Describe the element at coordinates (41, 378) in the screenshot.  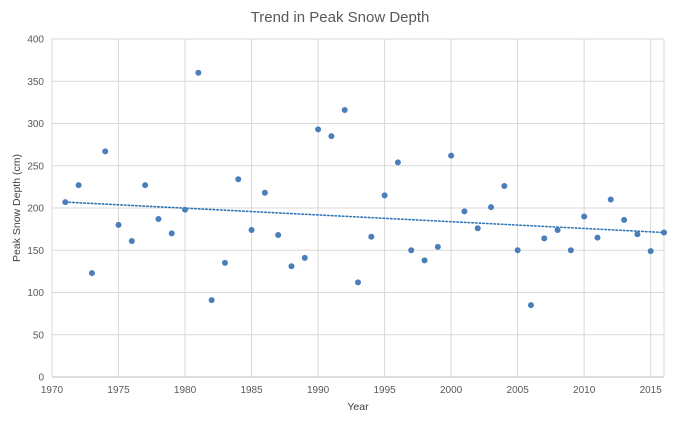
I see `y-tick-label: 0` at that location.